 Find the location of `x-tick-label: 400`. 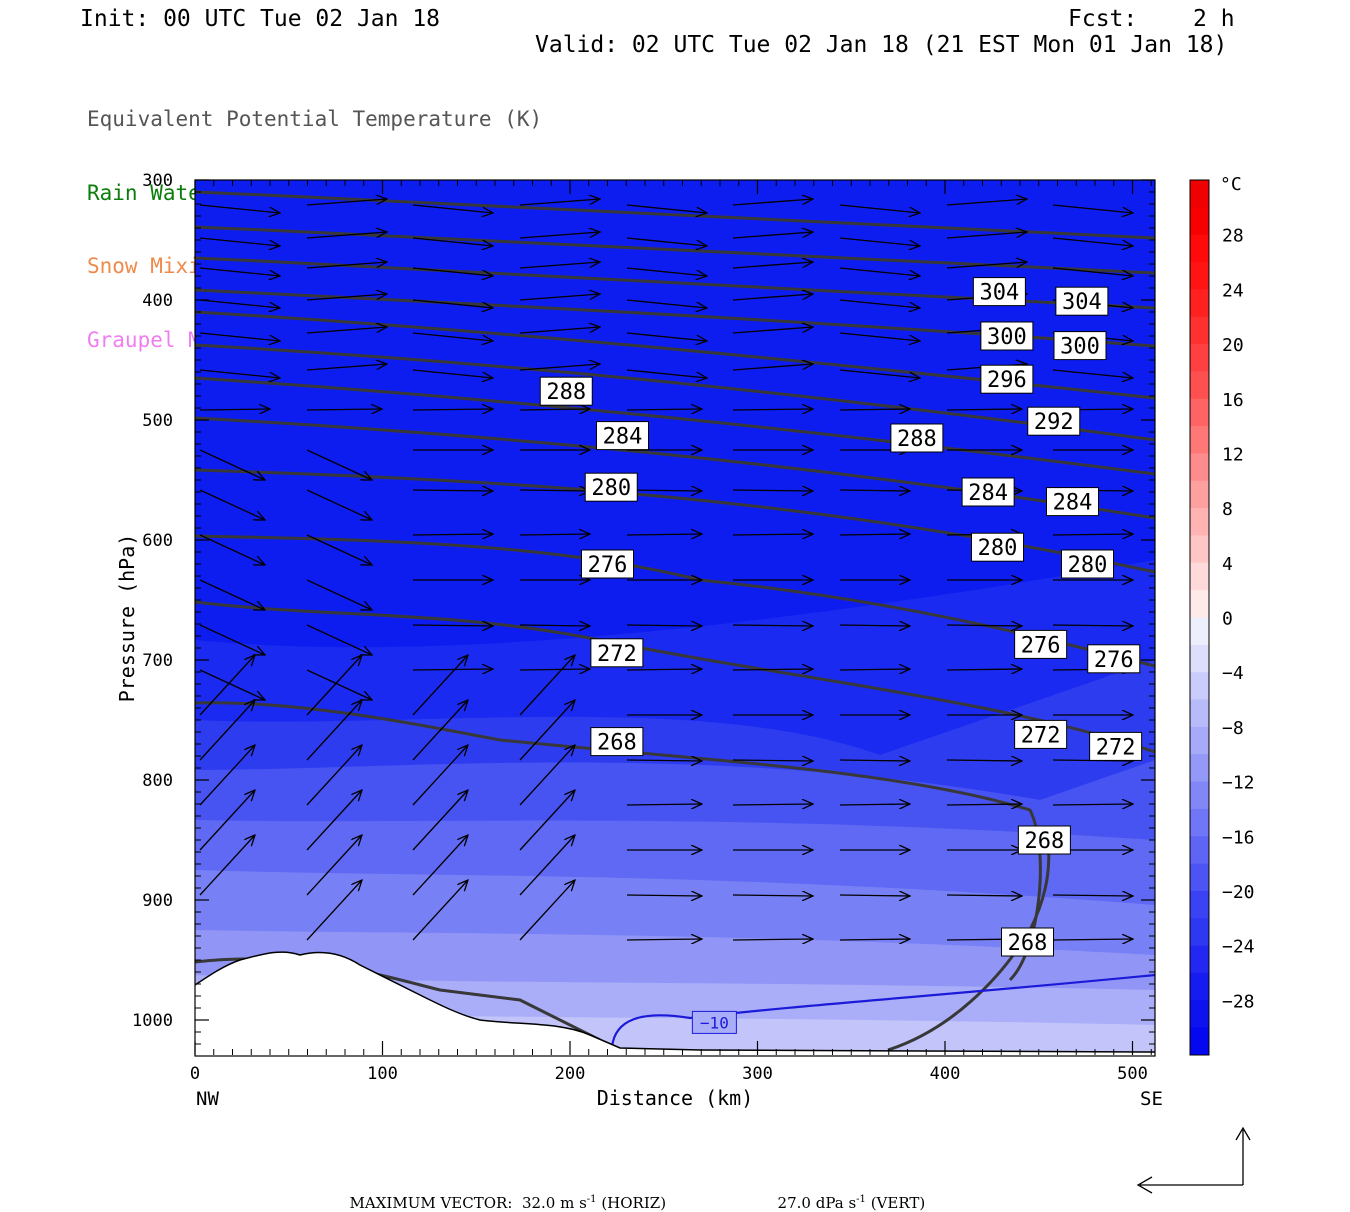

x-tick-label: 400 is located at coordinates (945, 1074).